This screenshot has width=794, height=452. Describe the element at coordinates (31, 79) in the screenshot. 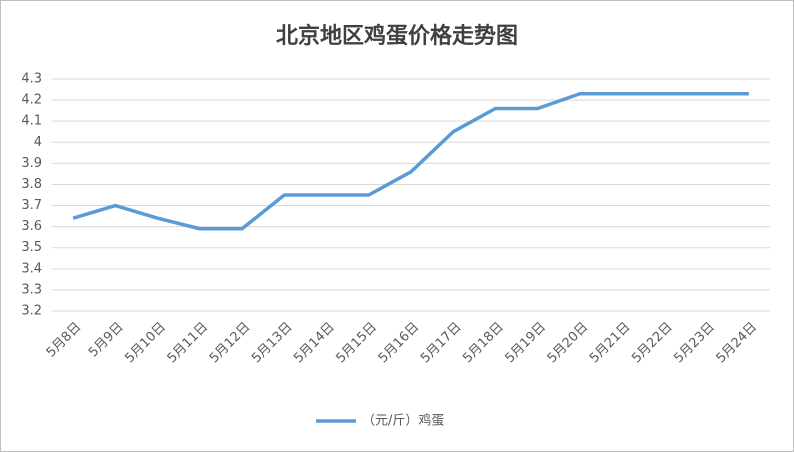

I see `y-tick-label: 4.3` at that location.